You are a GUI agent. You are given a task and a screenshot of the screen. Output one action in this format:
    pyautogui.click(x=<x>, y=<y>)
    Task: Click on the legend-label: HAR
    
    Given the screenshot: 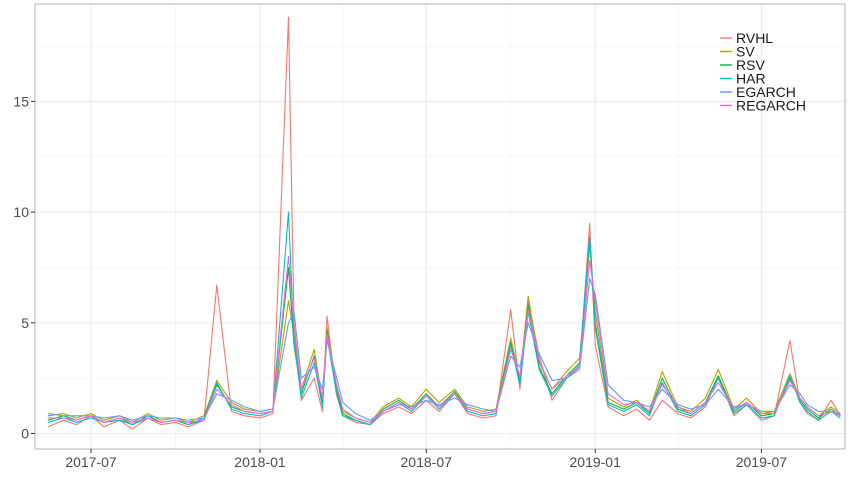 What is the action you would take?
    pyautogui.click(x=751, y=79)
    